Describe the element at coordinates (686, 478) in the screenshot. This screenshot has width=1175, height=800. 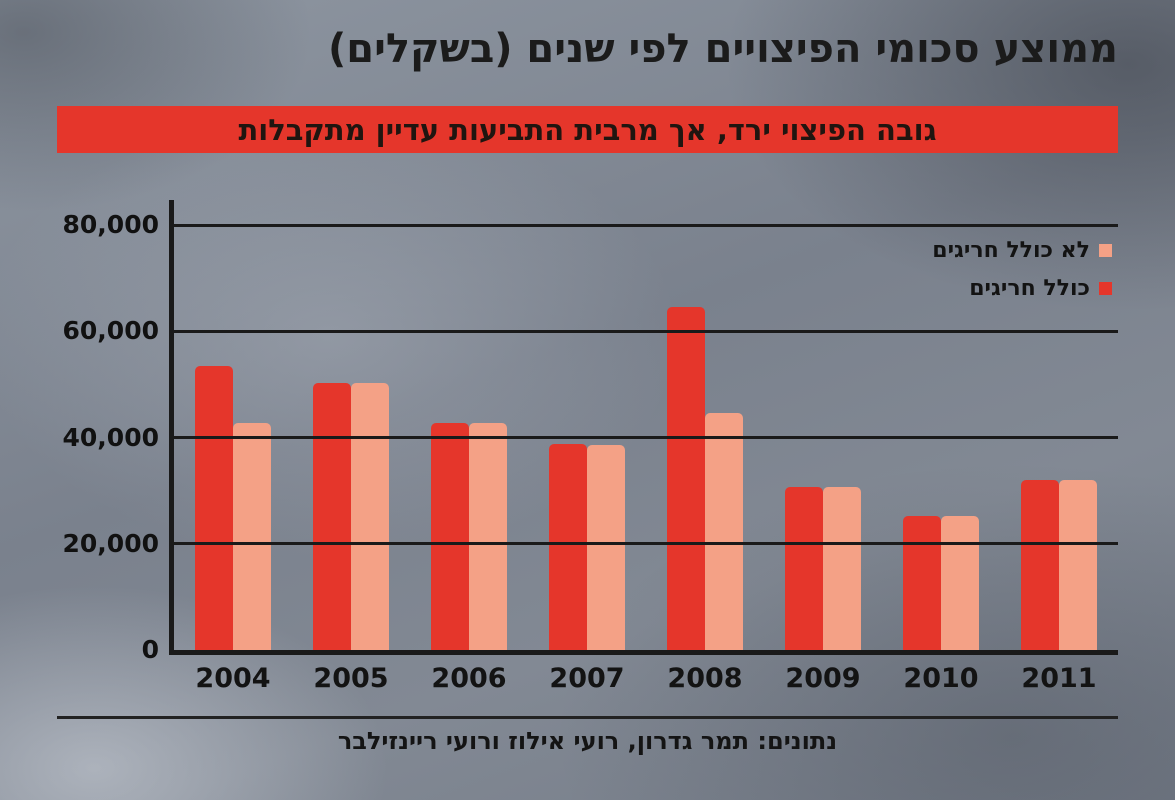
I see `bar-including-outliers-2008` at that location.